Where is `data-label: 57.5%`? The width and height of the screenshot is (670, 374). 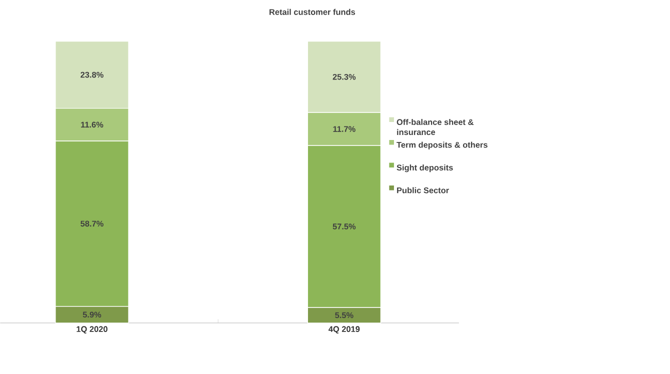 data-label: 57.5% is located at coordinates (344, 226).